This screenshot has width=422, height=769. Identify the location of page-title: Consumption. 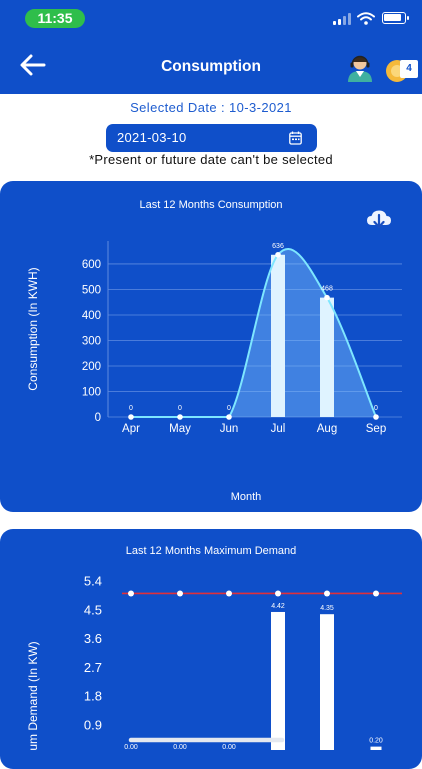
(211, 66).